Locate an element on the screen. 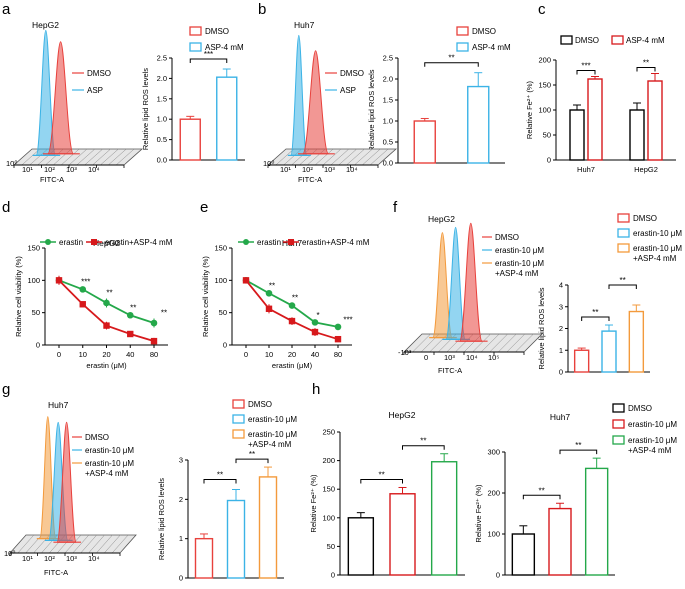 The image size is (685, 589). d_line-xlabel: erastin (μM) is located at coordinates (106, 365).